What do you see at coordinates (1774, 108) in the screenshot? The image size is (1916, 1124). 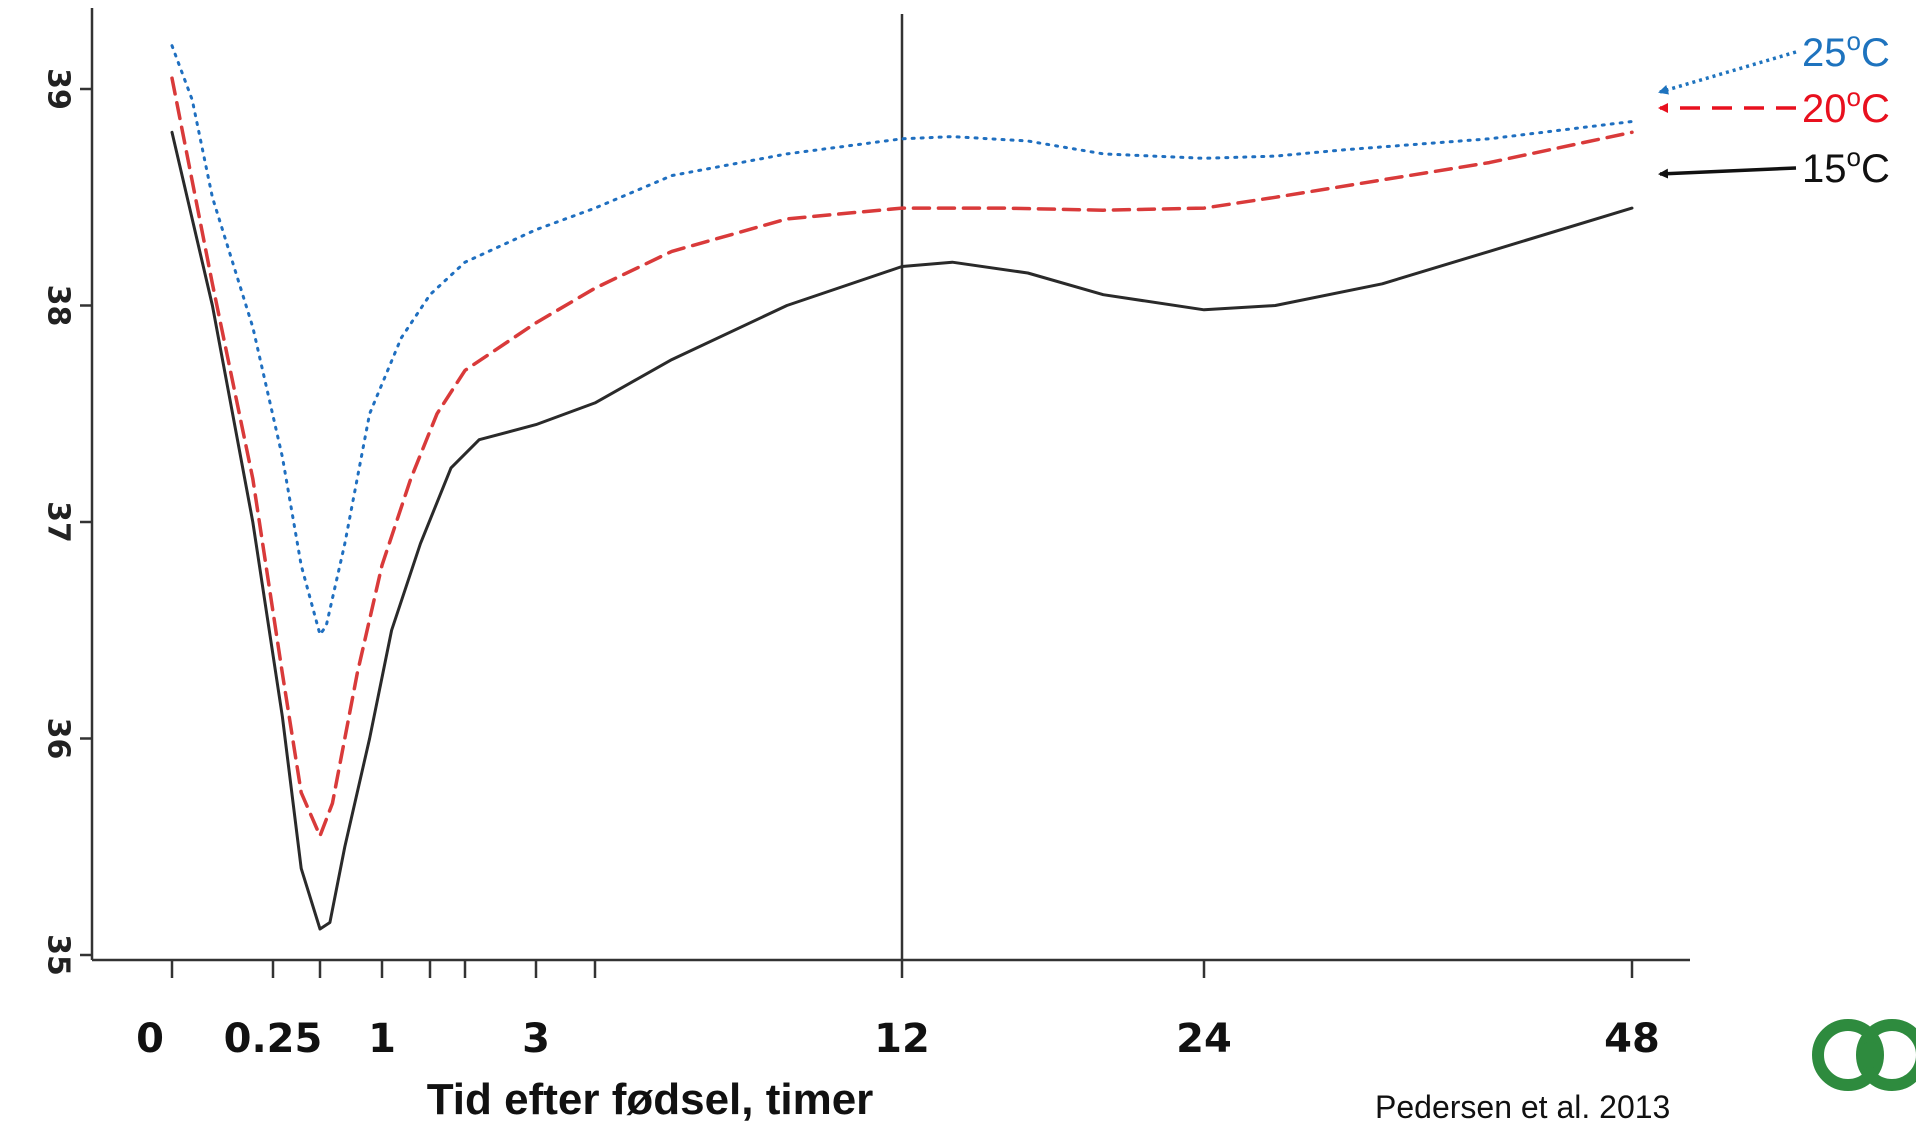 I see `legend: 25oC 20oC 15oC` at bounding box center [1774, 108].